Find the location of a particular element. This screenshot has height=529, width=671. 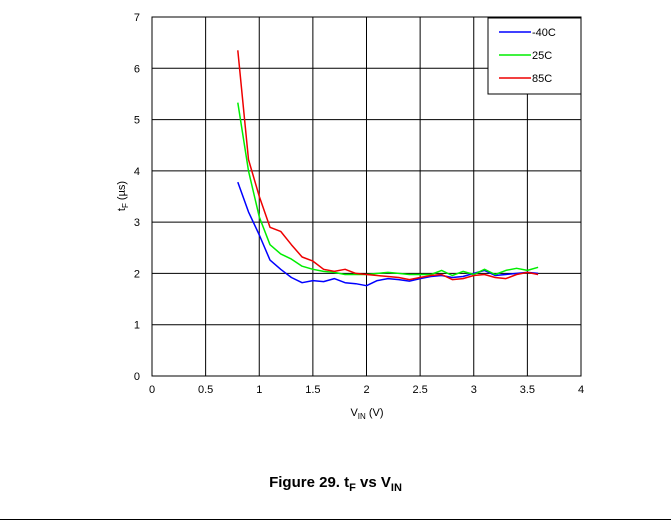

y-tick-labels: 0 1 2 3 4 5 6 7 is located at coordinates (137, 197).